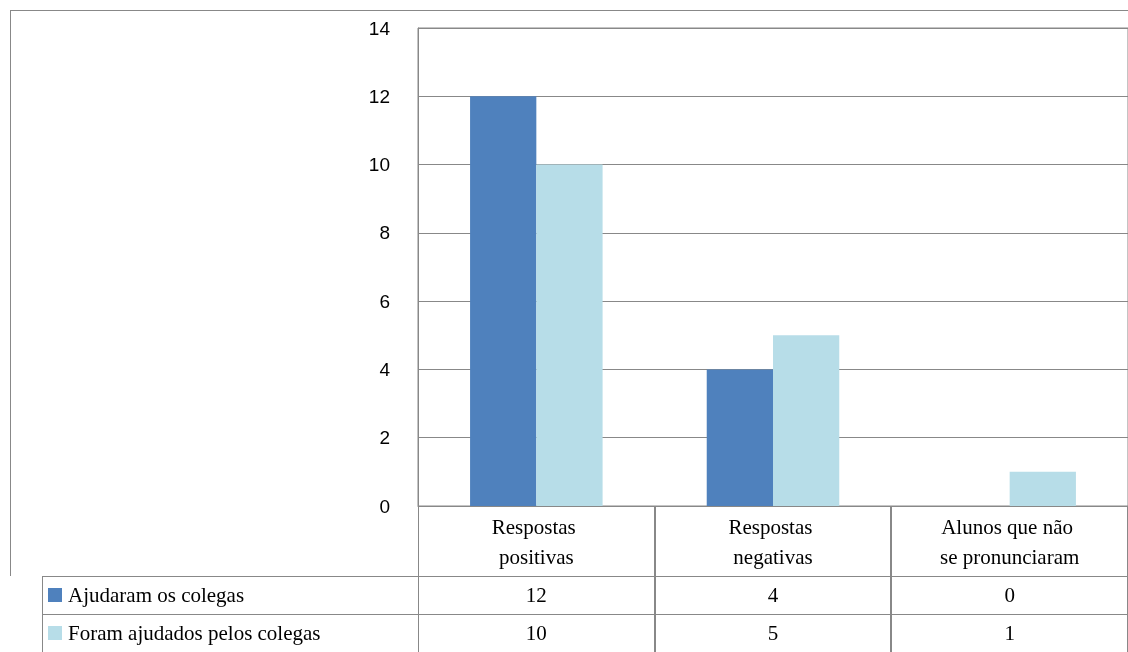 This screenshot has height=652, width=1128. Describe the element at coordinates (194, 633) in the screenshot. I see `legend-label: Foram ajudados pelos colegas` at that location.